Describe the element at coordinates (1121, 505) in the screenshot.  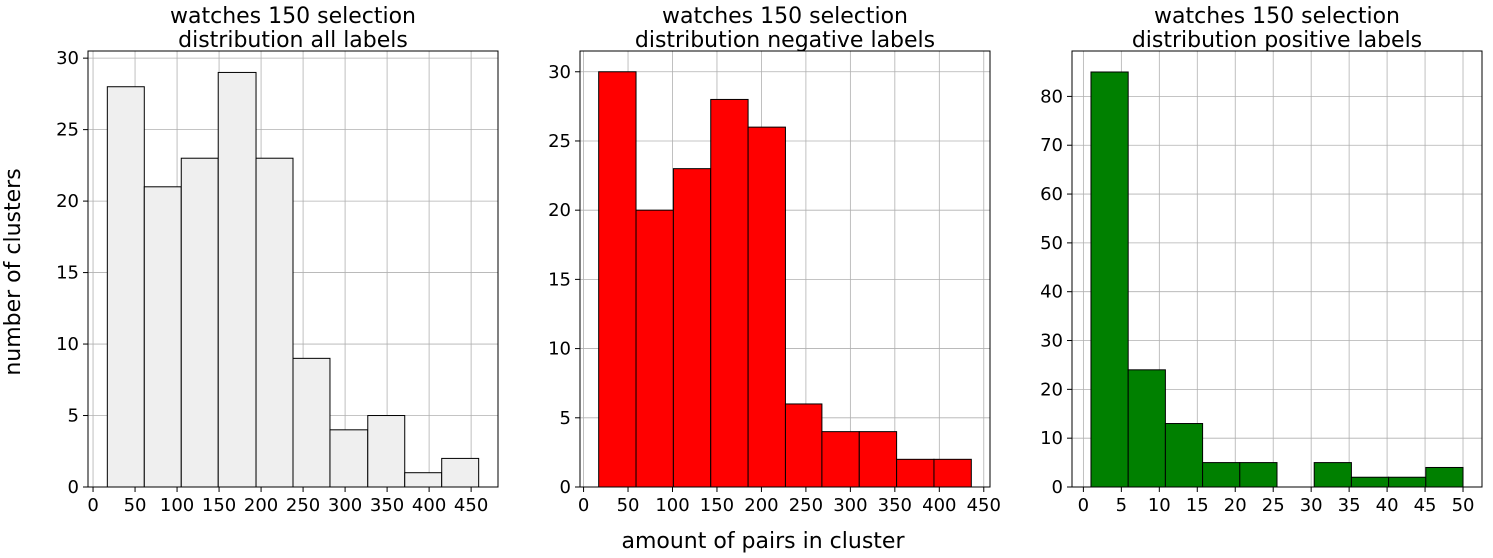
I see `x-tick-label: 5` at that location.